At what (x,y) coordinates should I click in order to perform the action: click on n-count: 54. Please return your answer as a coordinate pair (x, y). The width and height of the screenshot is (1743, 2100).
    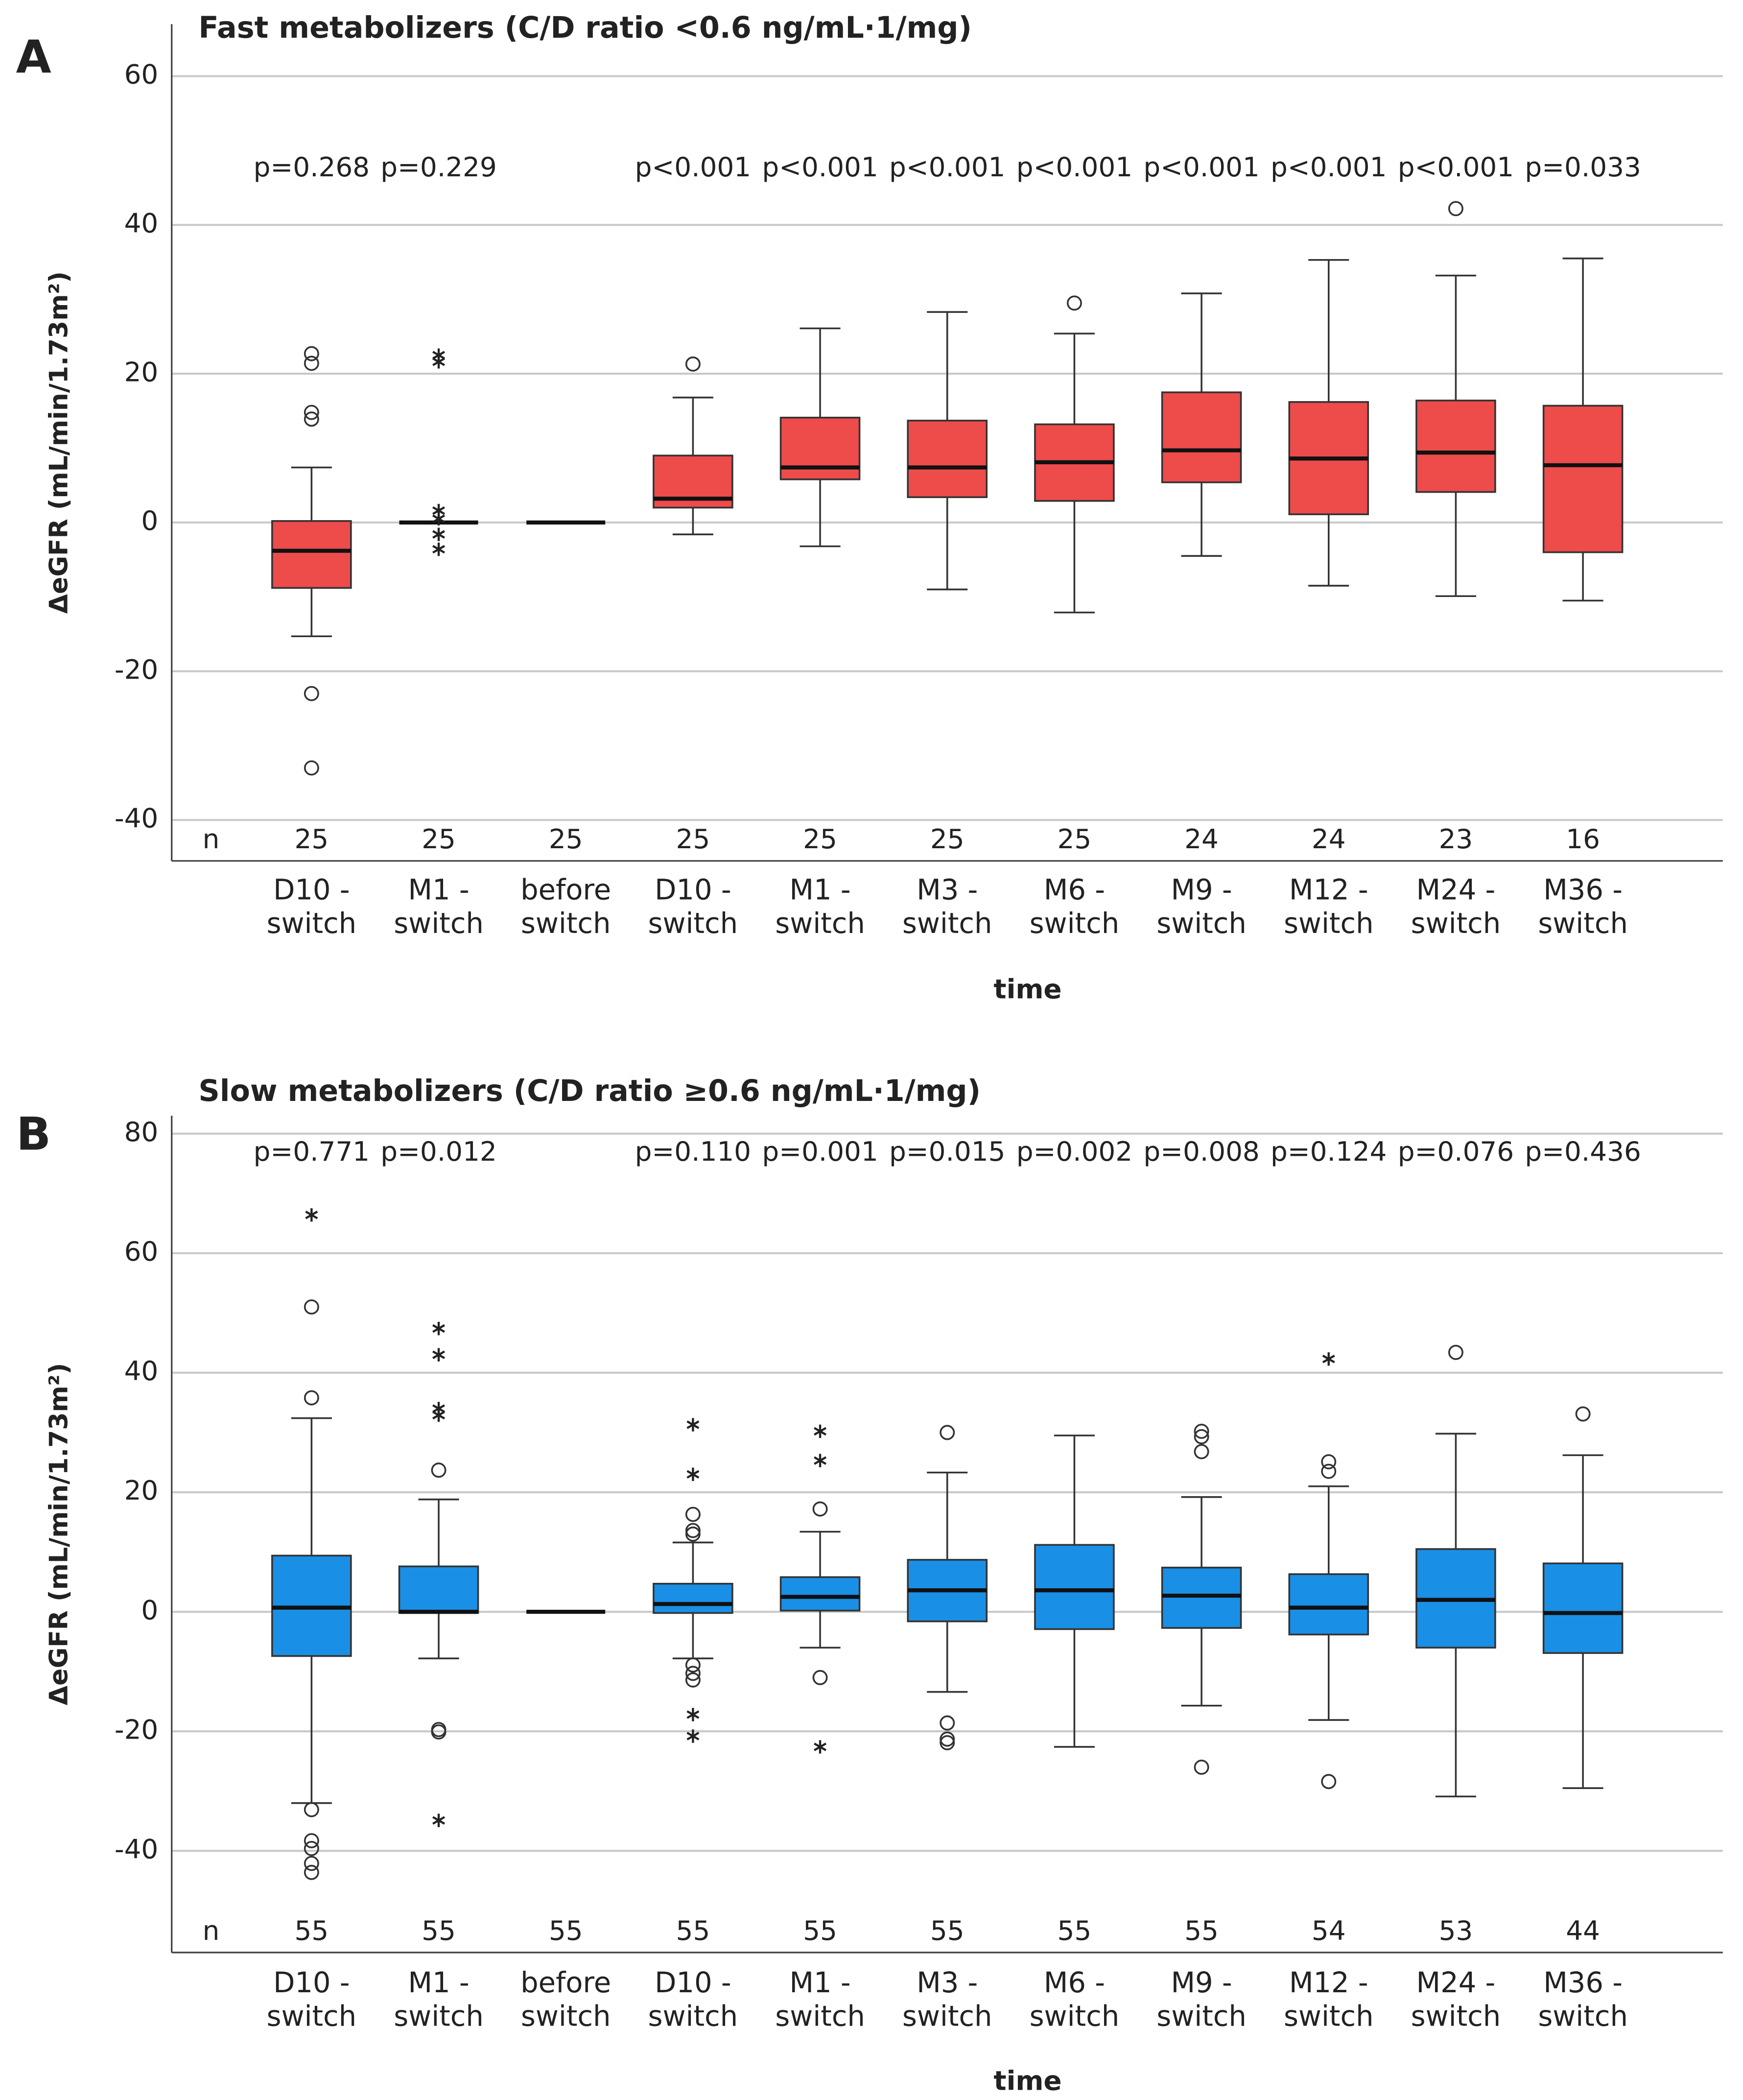
    Looking at the image, I should click on (1329, 1930).